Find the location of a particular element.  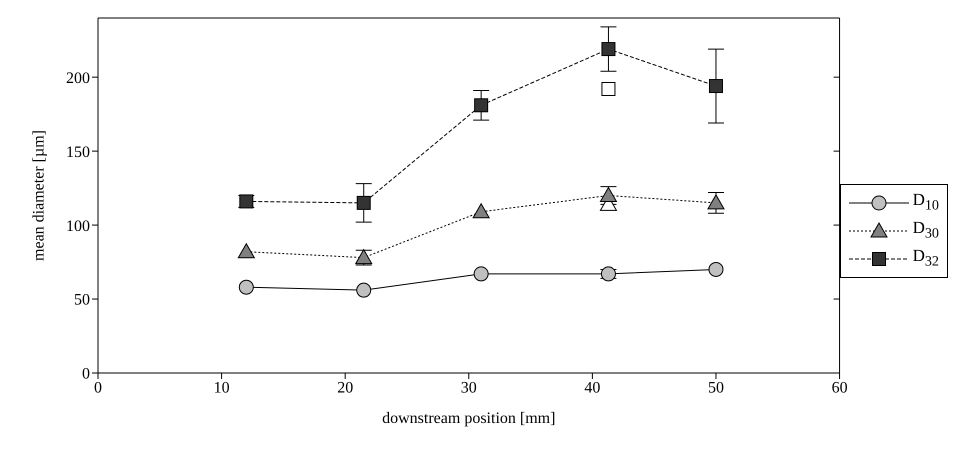

x-axis-title: downstream position [mm] is located at coordinates (469, 418).